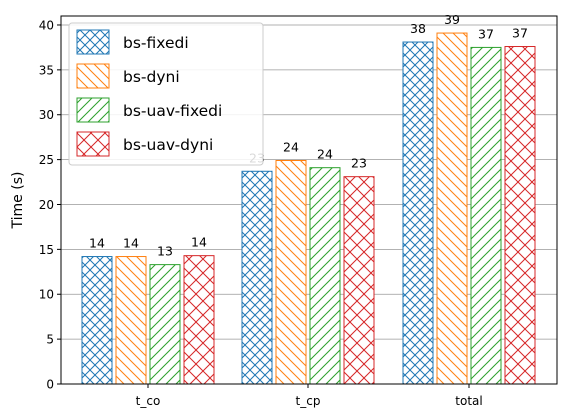 The width and height of the screenshot is (566, 418). What do you see at coordinates (520, 215) in the screenshot?
I see `bar-bs-uav-dyni-total` at bounding box center [520, 215].